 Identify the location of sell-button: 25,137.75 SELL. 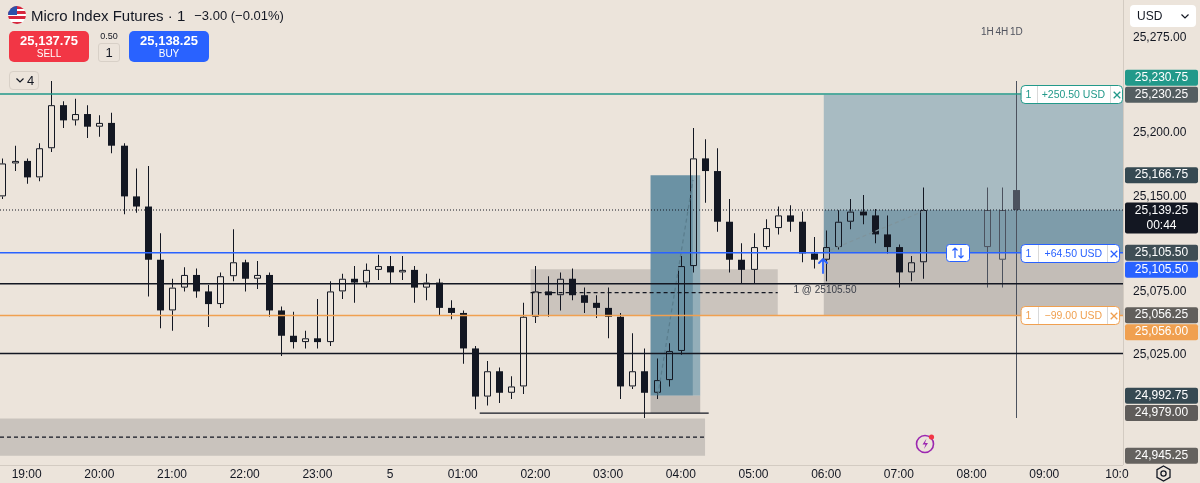
(49, 46).